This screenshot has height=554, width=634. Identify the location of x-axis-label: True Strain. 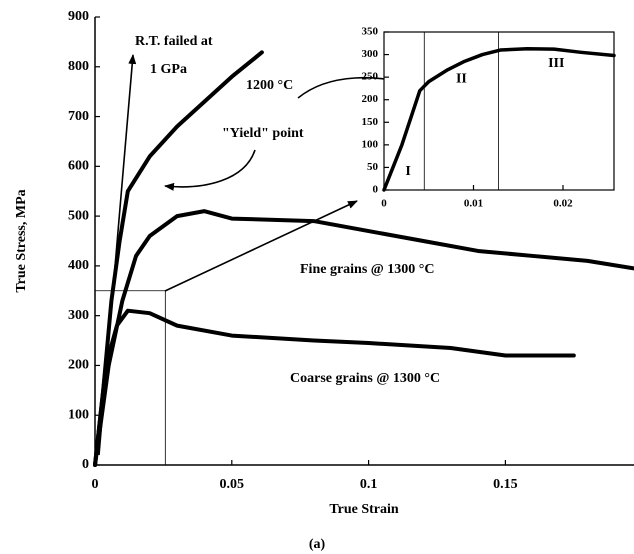
(364, 509).